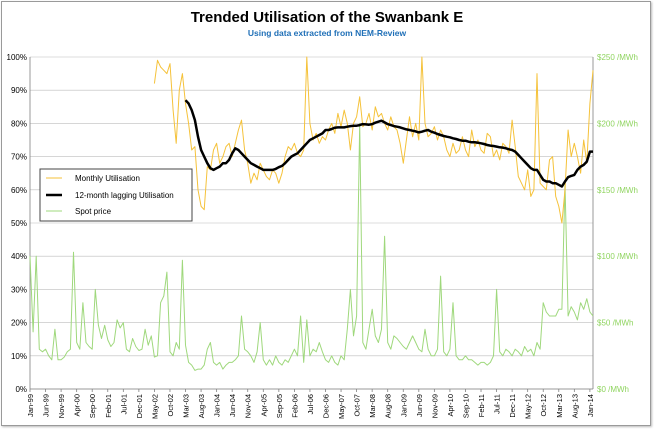 Image resolution: width=654 pixels, height=429 pixels. Describe the element at coordinates (123, 404) in the screenshot. I see `x-tick-label: Jul-01` at that location.